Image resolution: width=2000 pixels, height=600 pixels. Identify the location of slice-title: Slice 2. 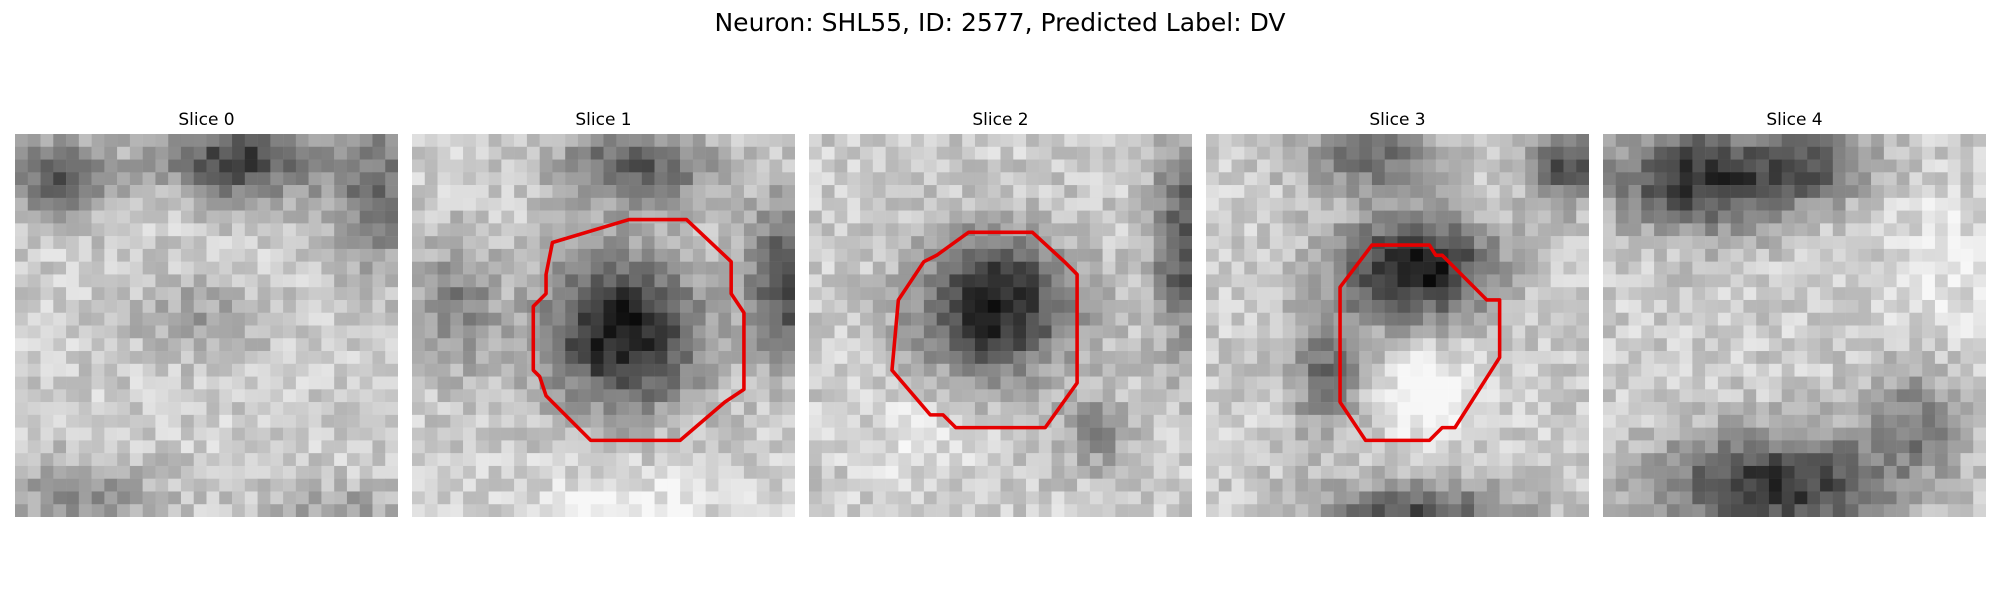
(1000, 120).